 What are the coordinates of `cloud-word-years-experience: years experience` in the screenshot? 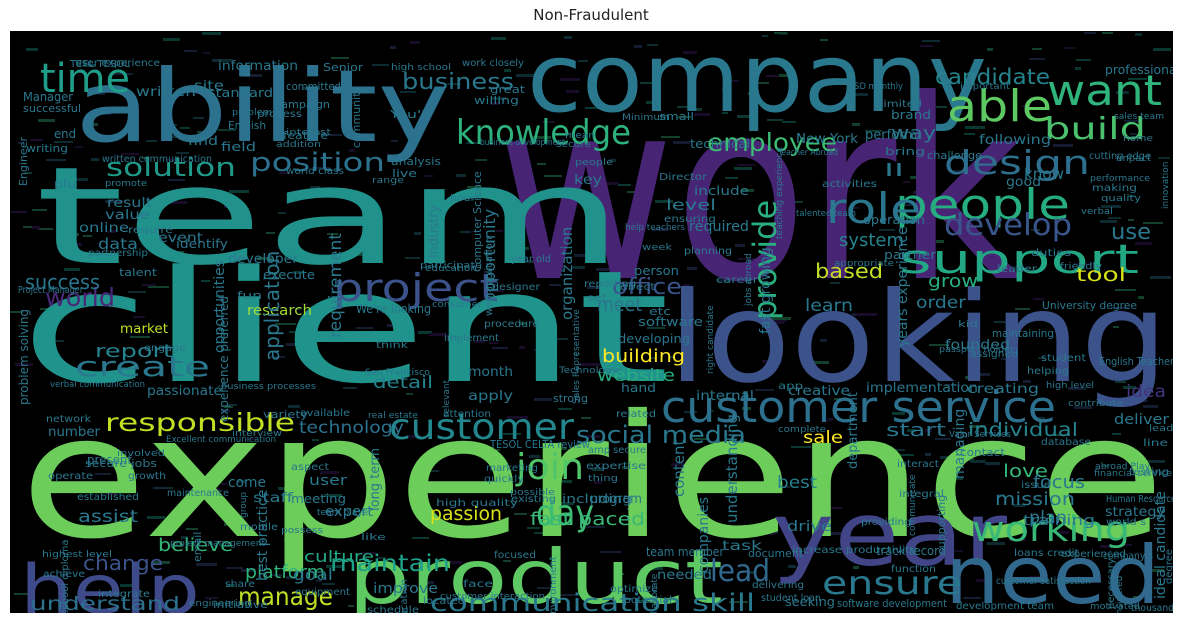 It's located at (903, 286).